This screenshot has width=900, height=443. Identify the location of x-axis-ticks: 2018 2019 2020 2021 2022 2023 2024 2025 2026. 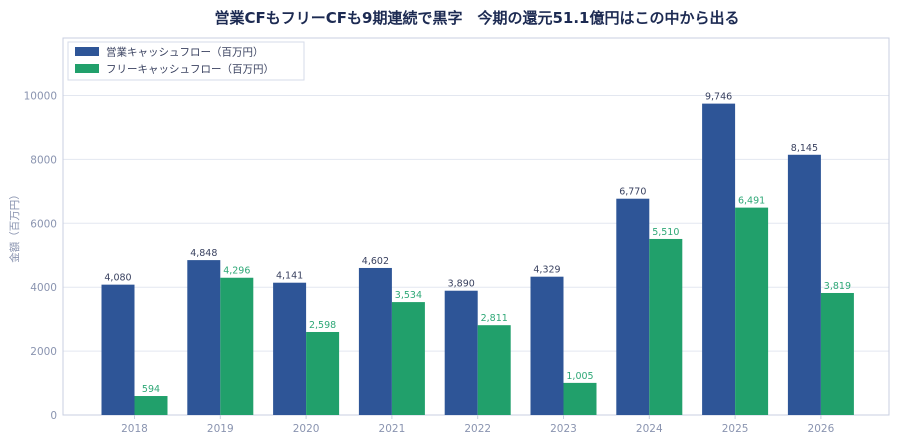
(478, 425).